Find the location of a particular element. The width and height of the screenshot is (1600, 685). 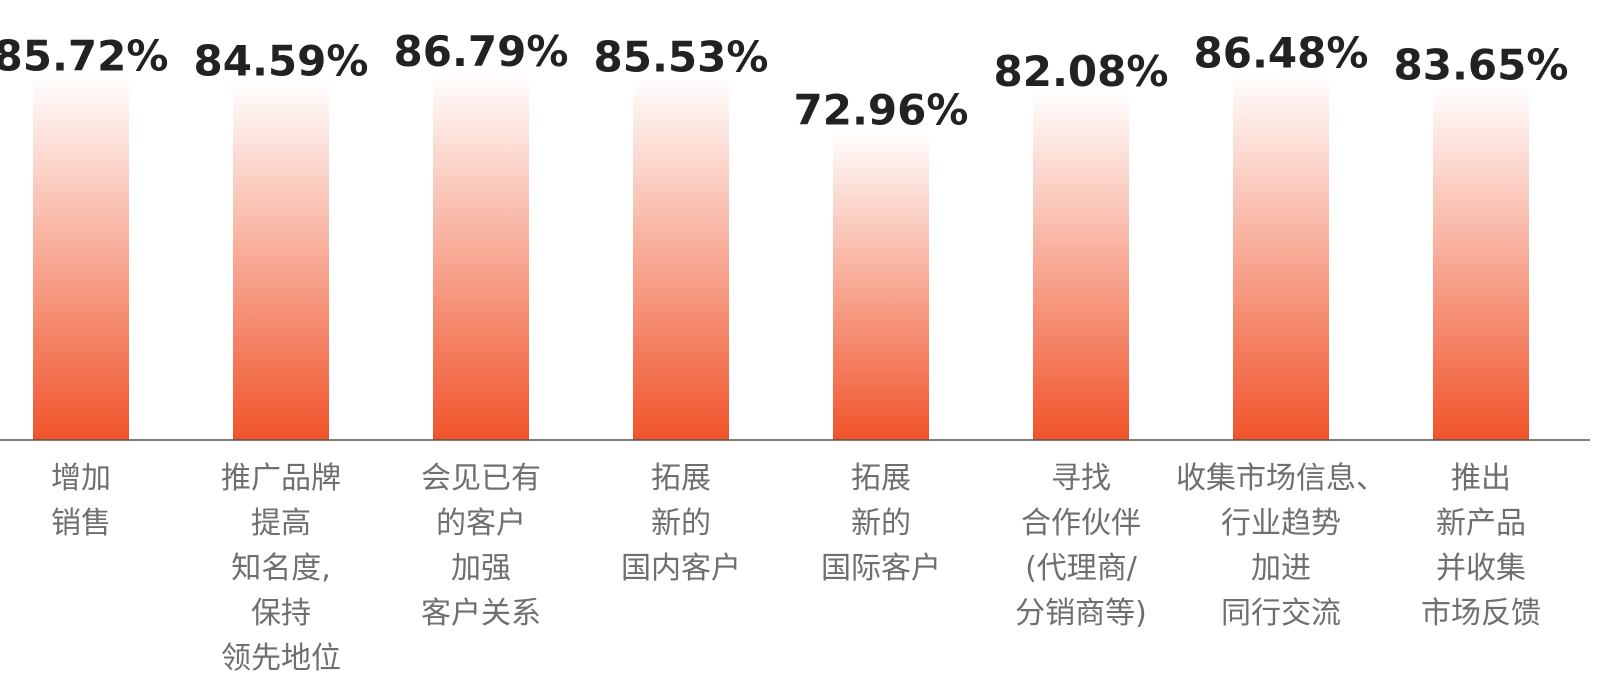

category-label-5: 拓展新的国际客户 is located at coordinates (881, 523).